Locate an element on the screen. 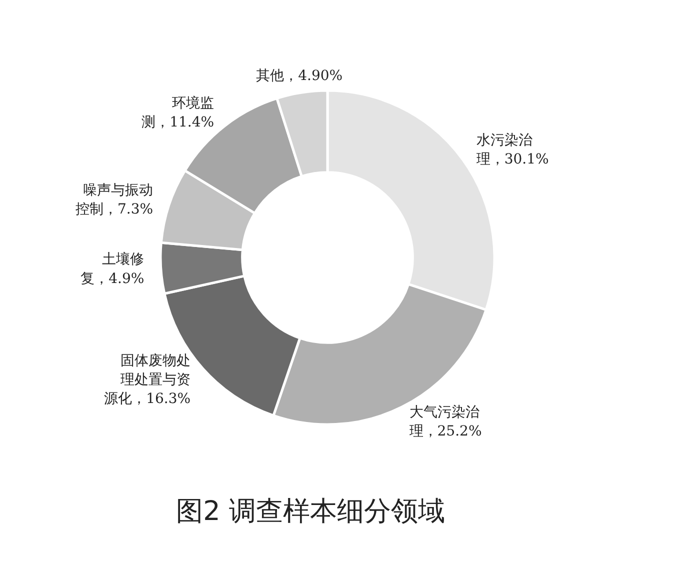 The image size is (699, 581). slice-label: 土壤修复，4.9% is located at coordinates (112, 269).